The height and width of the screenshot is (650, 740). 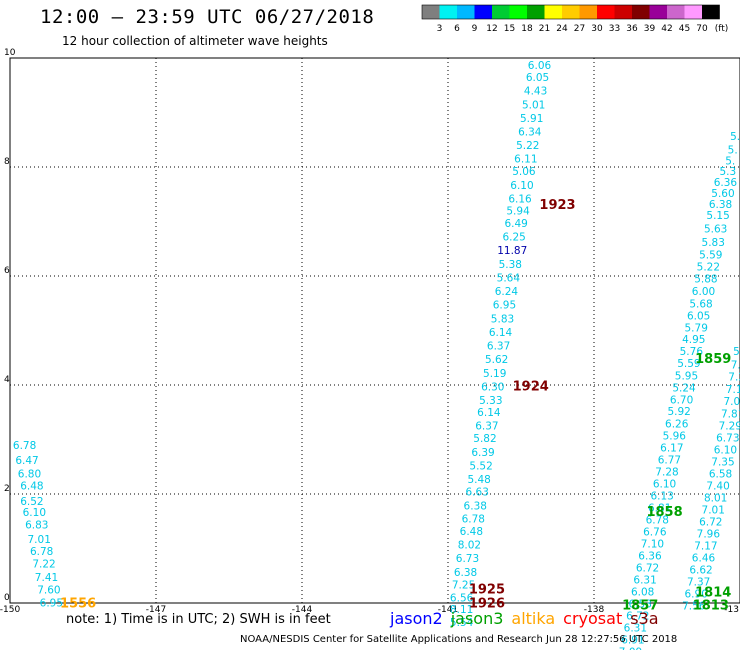 What do you see at coordinates (722, 29) in the screenshot?
I see `scale-unit: (ft)` at bounding box center [722, 29].